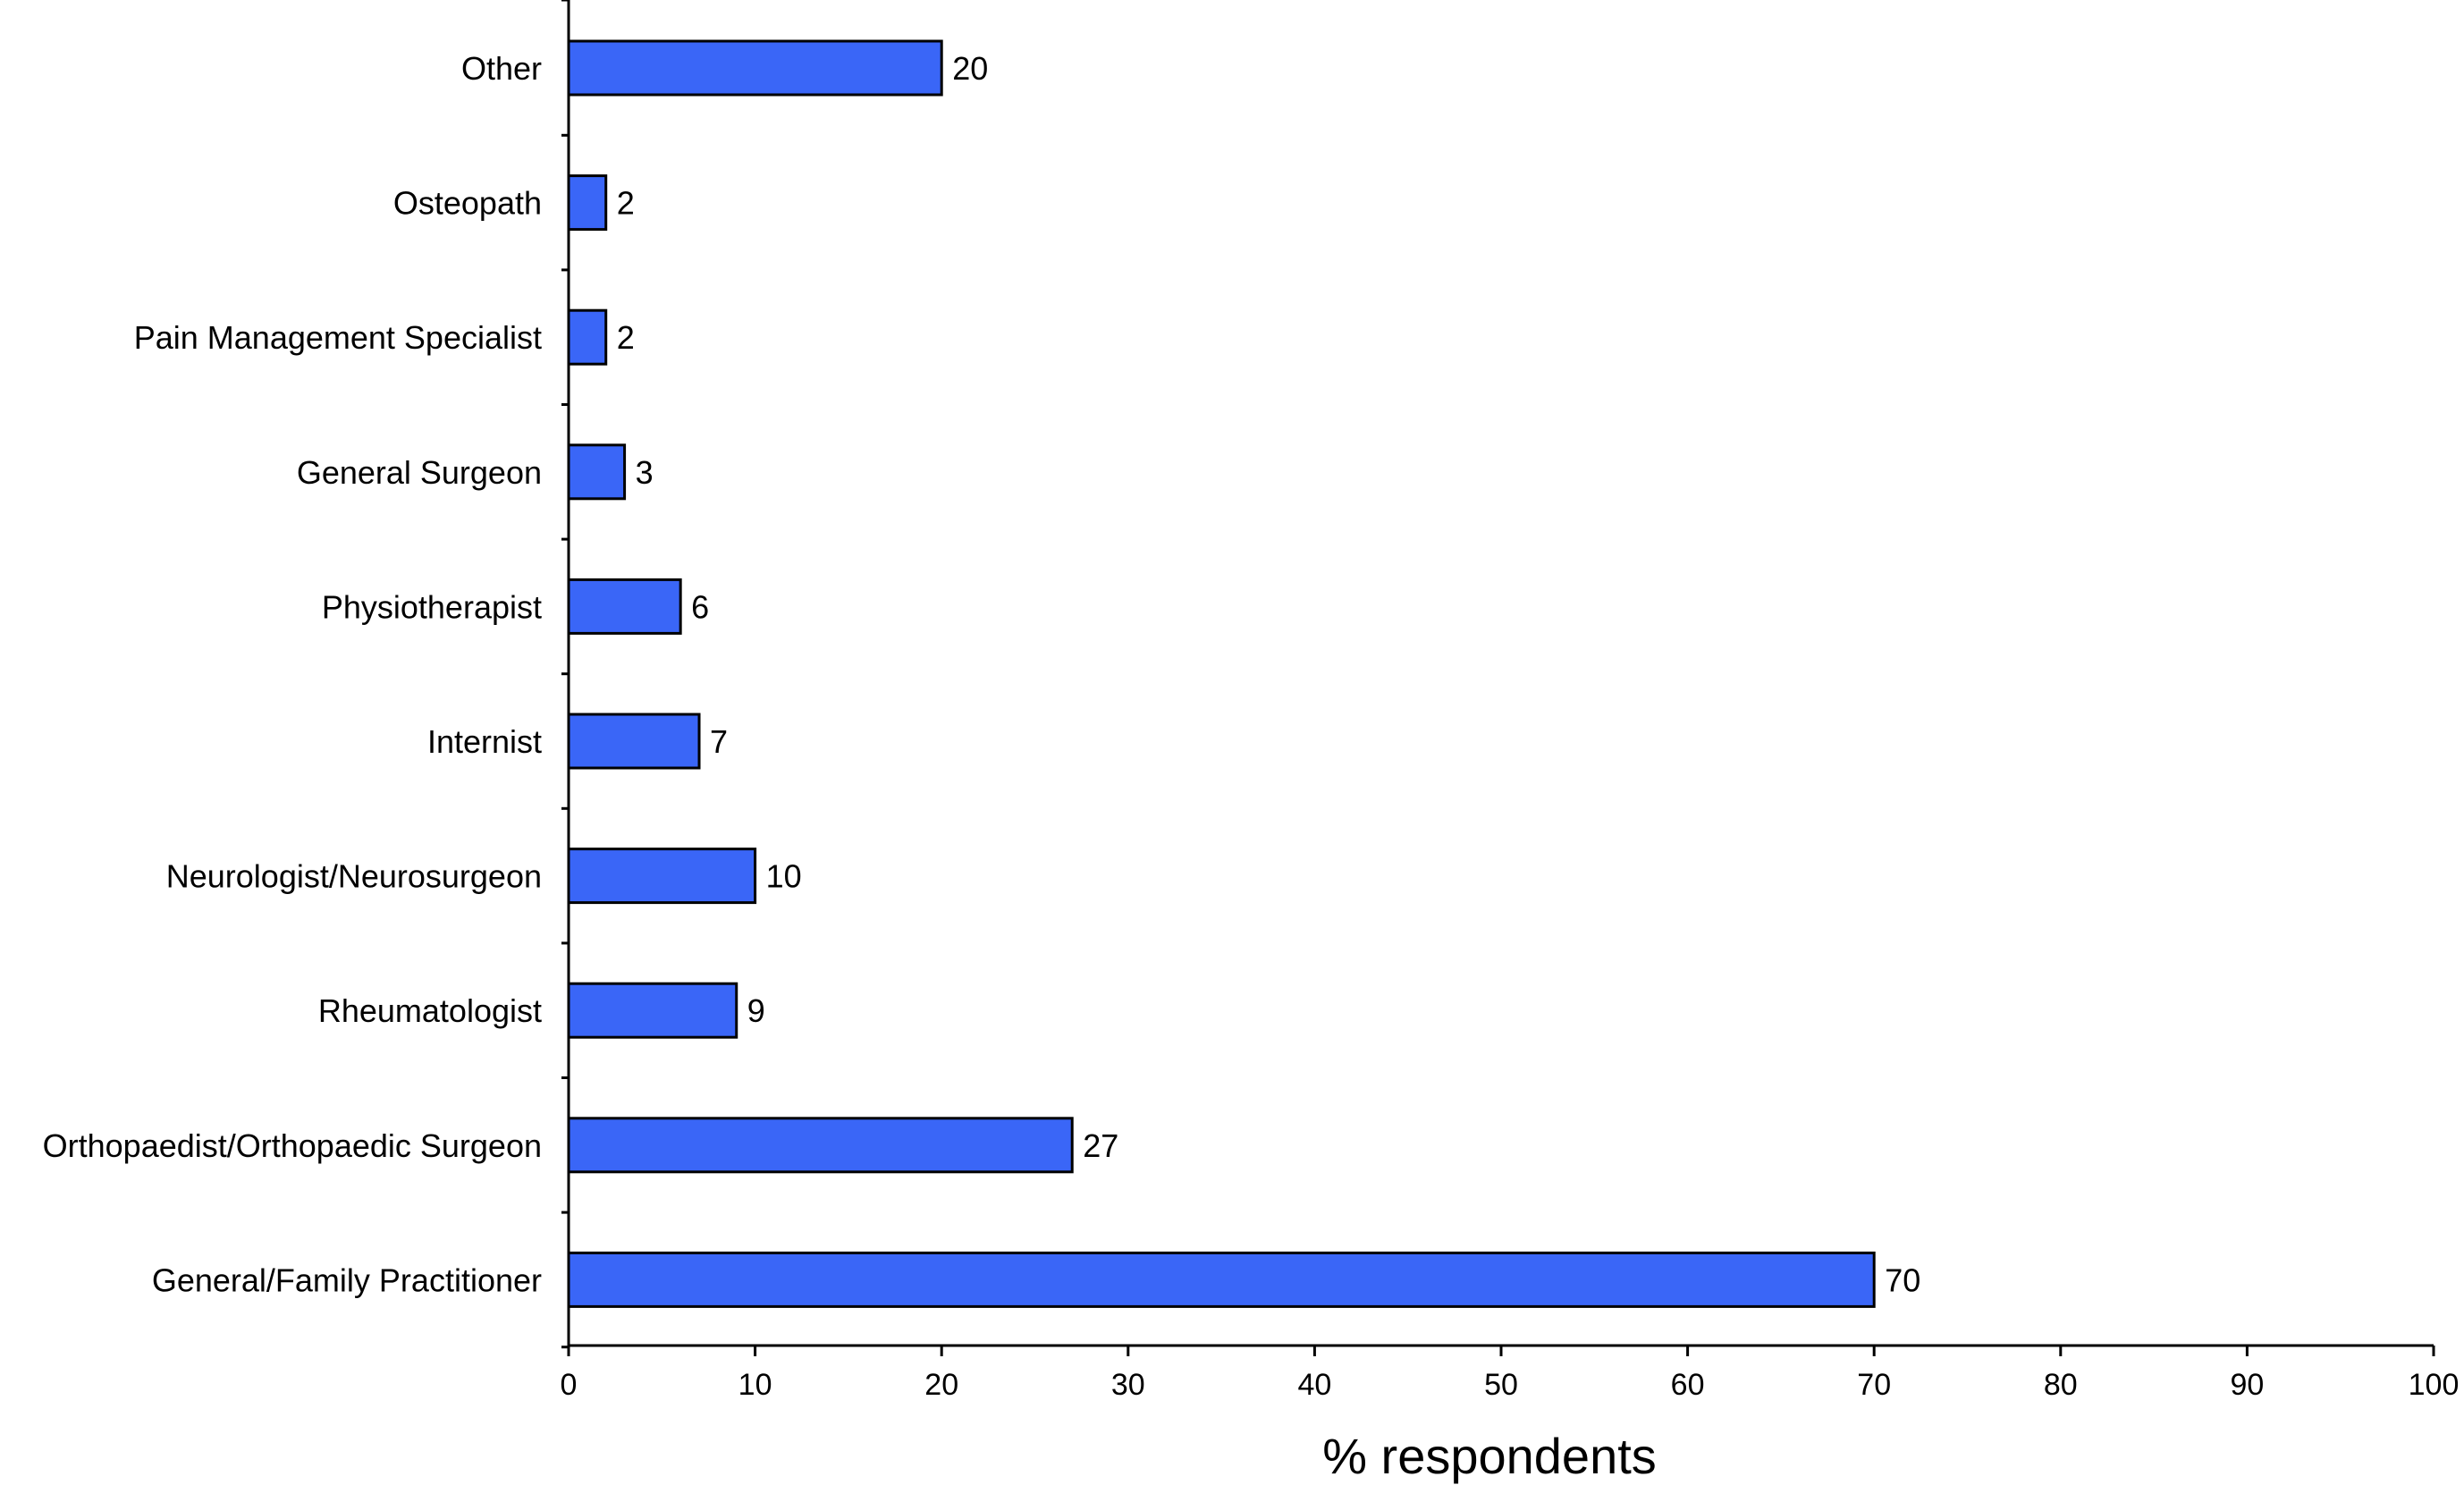  What do you see at coordinates (1902, 1279) in the screenshot?
I see `data-label: 70` at bounding box center [1902, 1279].